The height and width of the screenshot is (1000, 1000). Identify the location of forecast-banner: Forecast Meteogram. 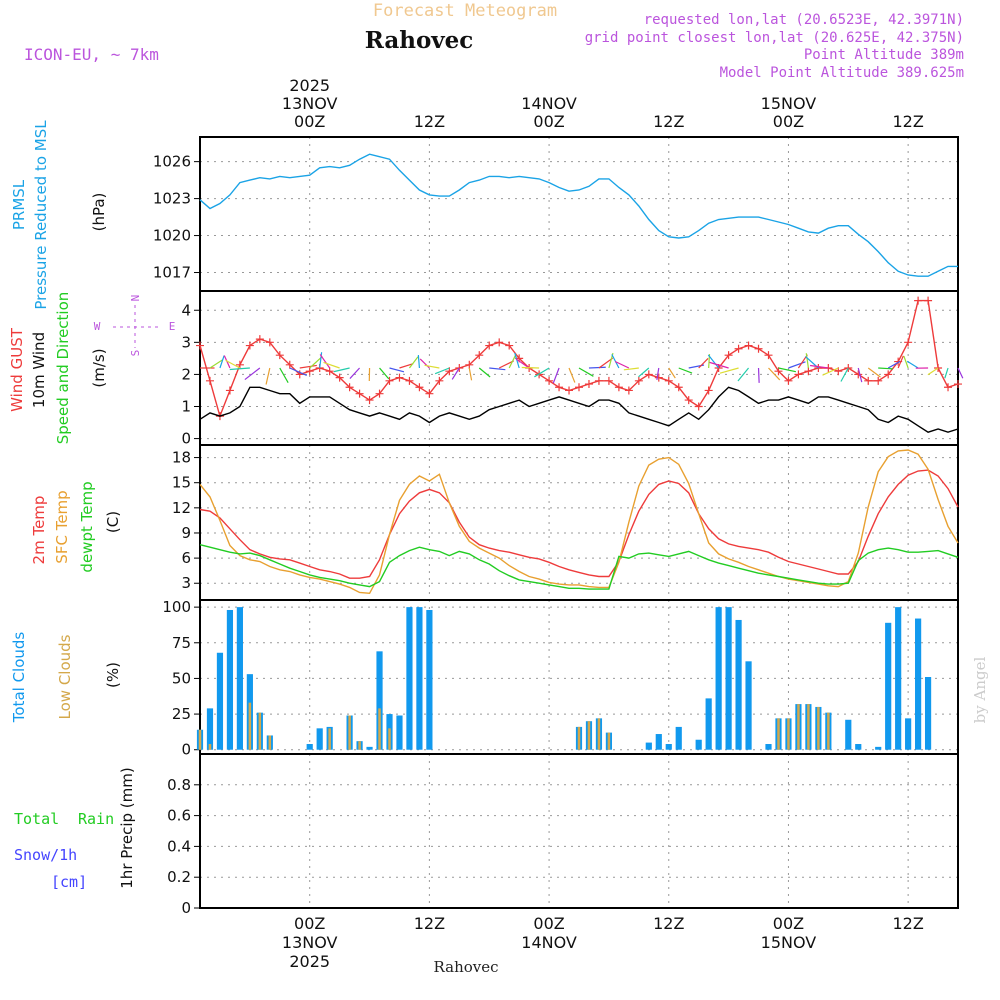
(465, 11).